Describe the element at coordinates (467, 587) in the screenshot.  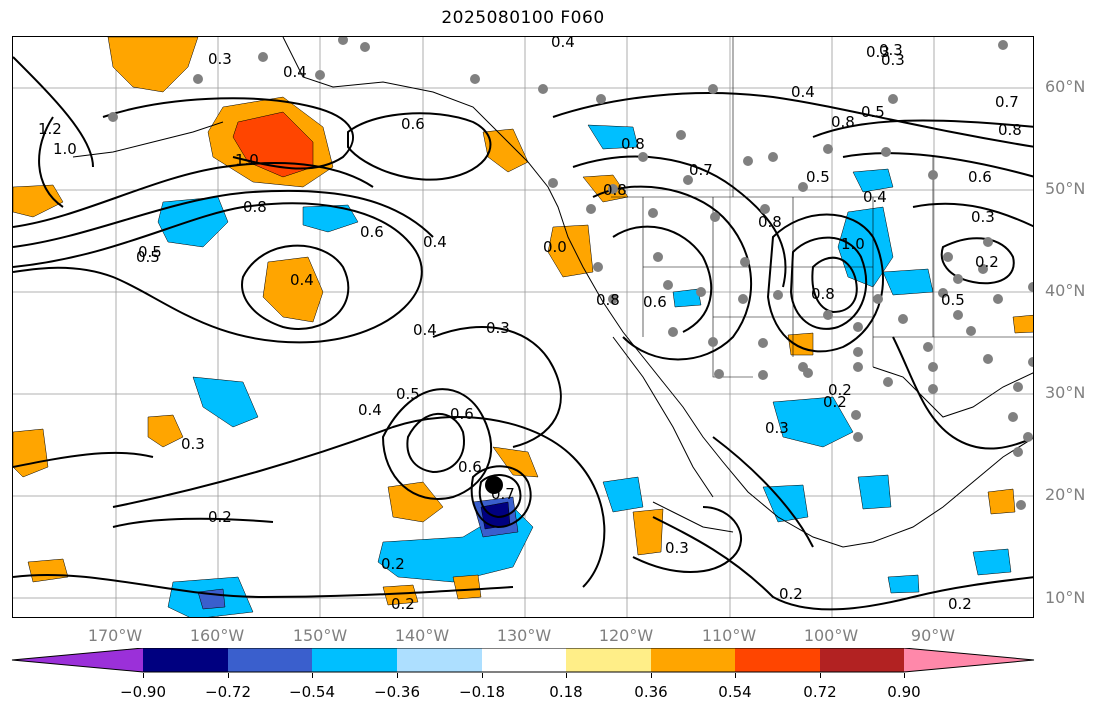
I see `shade-orange-s3` at that location.